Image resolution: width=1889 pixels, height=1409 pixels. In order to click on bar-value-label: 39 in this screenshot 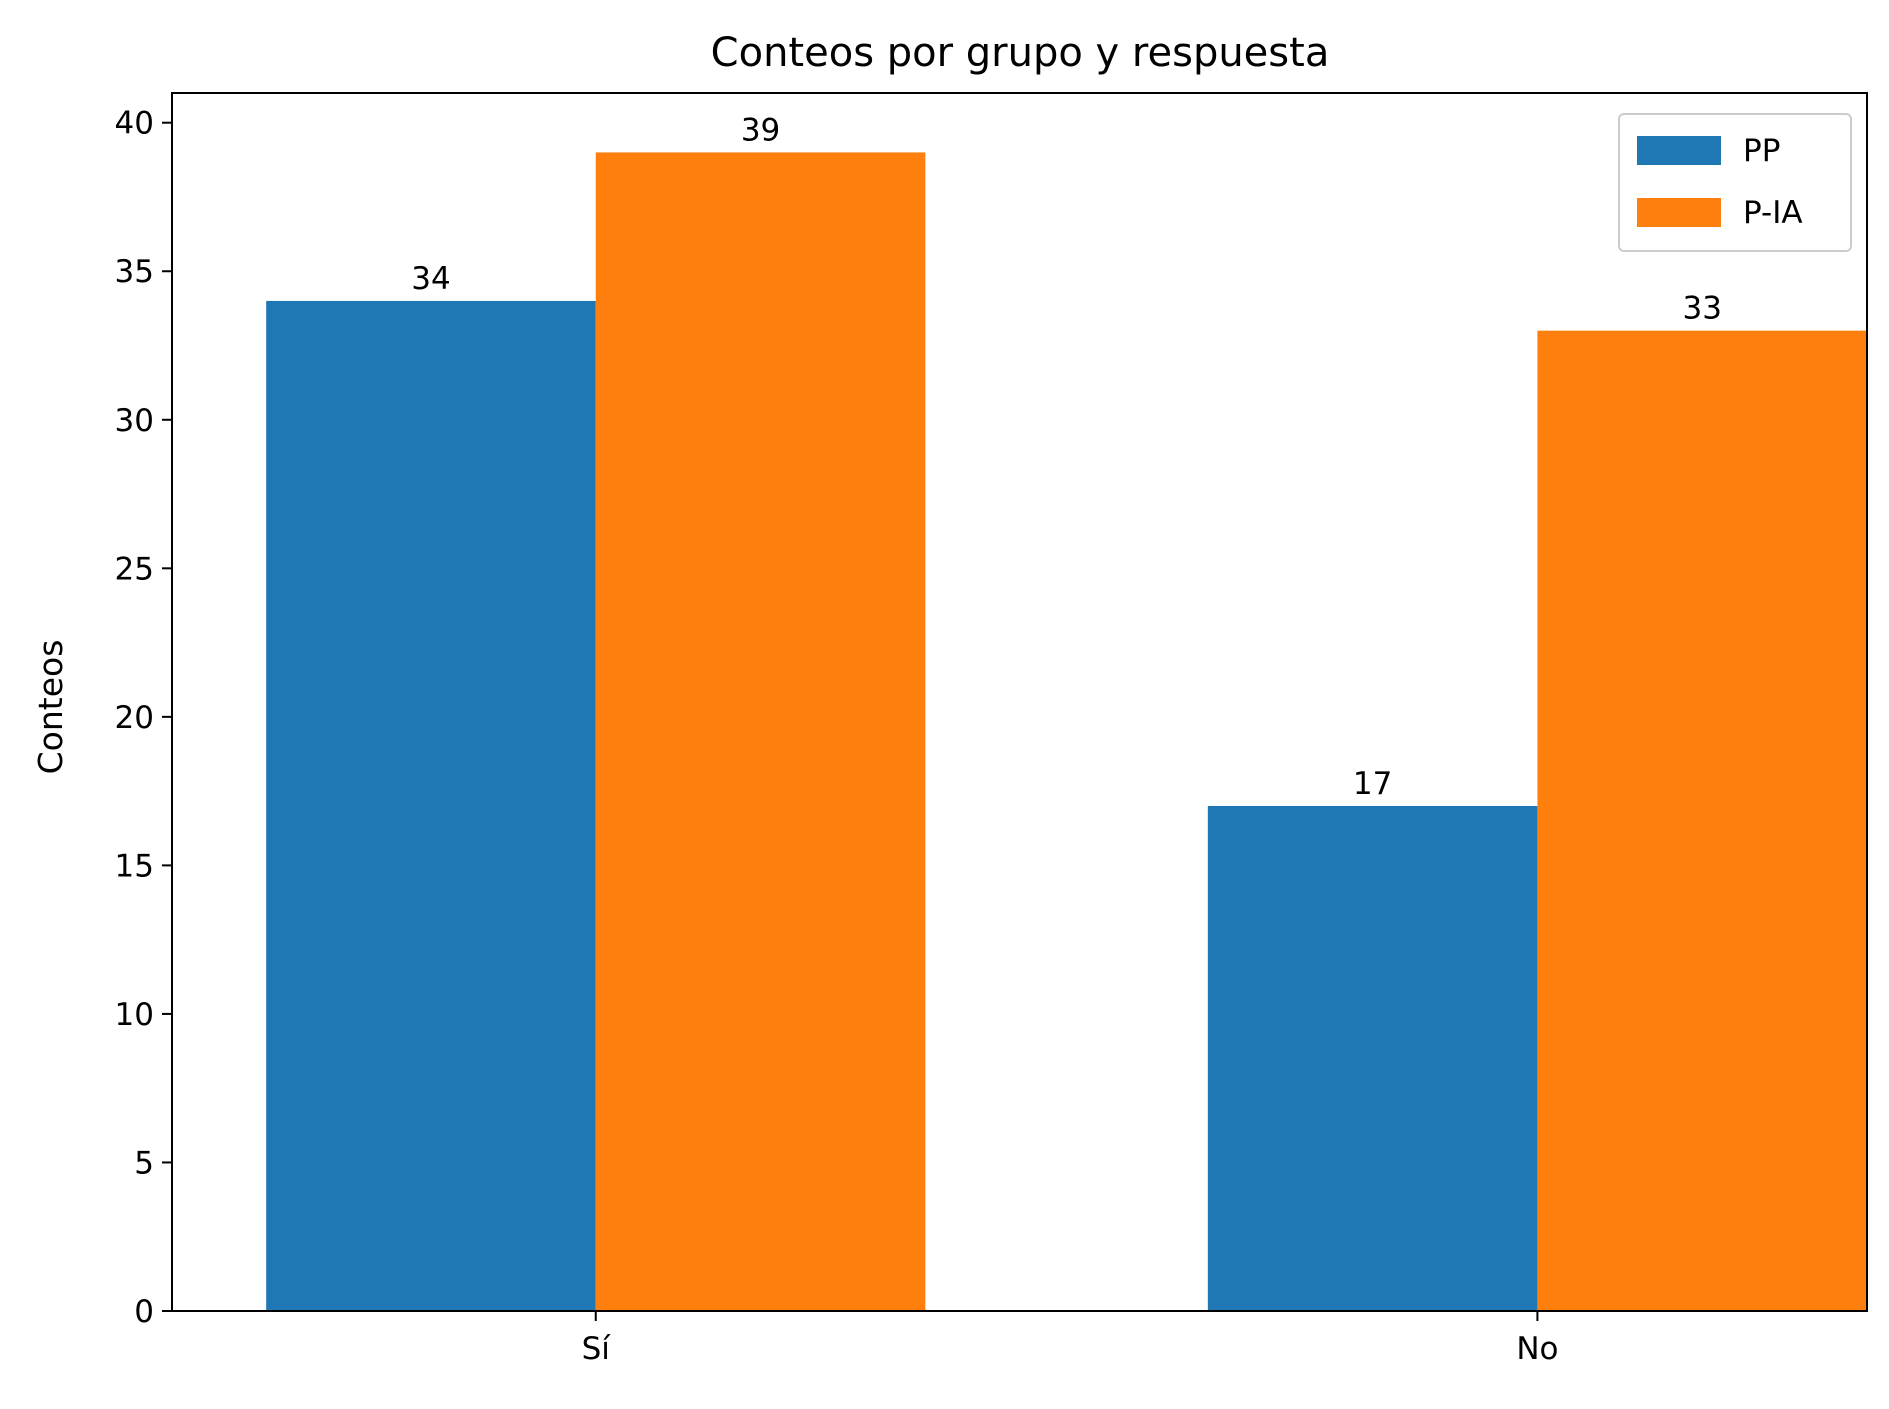, I will do `click(760, 130)`.